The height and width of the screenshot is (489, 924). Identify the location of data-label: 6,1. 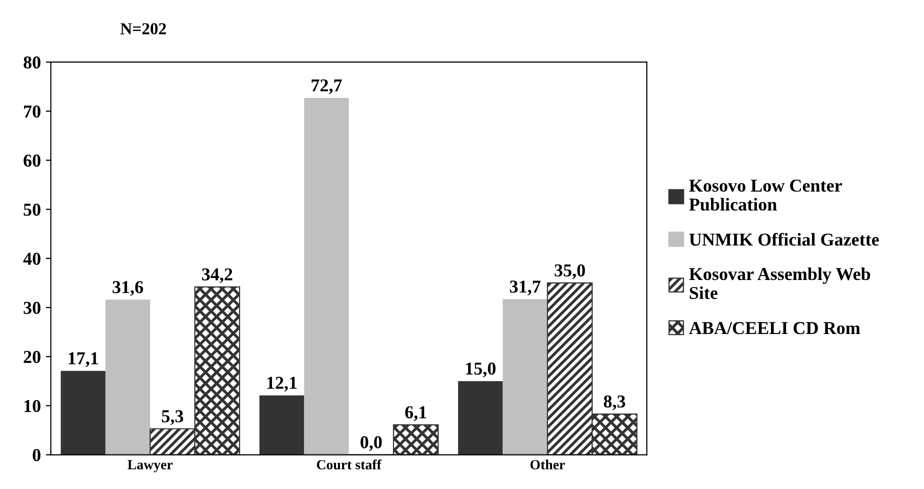
(415, 413).